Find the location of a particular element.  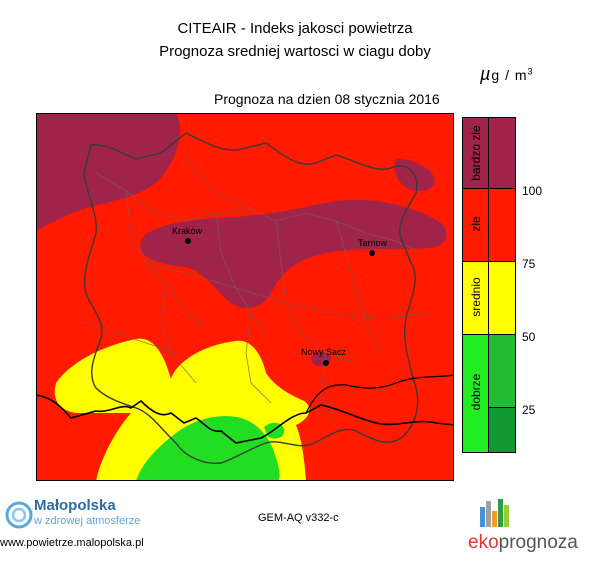

scale-band-very-bad is located at coordinates (502, 153).